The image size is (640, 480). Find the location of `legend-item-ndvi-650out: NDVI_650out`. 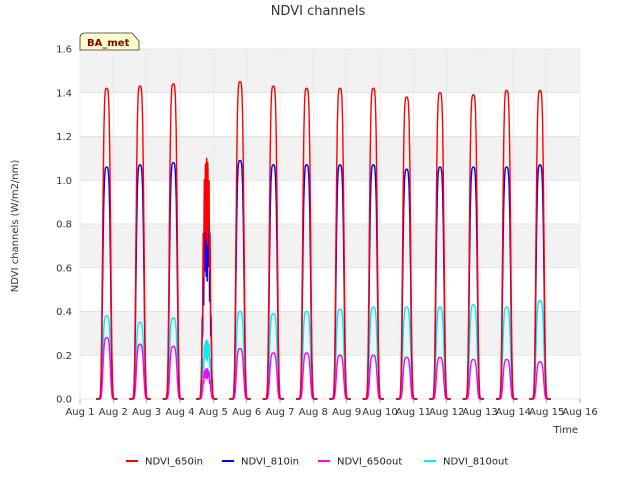

legend-item-ndvi-650out: NDVI_650out is located at coordinates (360, 462).